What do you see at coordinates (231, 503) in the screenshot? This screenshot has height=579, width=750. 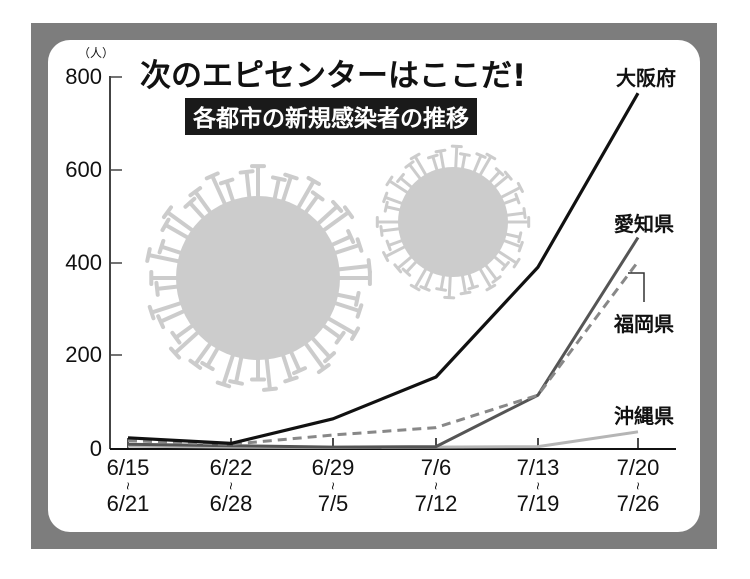 I see `x-tick-end: 6/28` at bounding box center [231, 503].